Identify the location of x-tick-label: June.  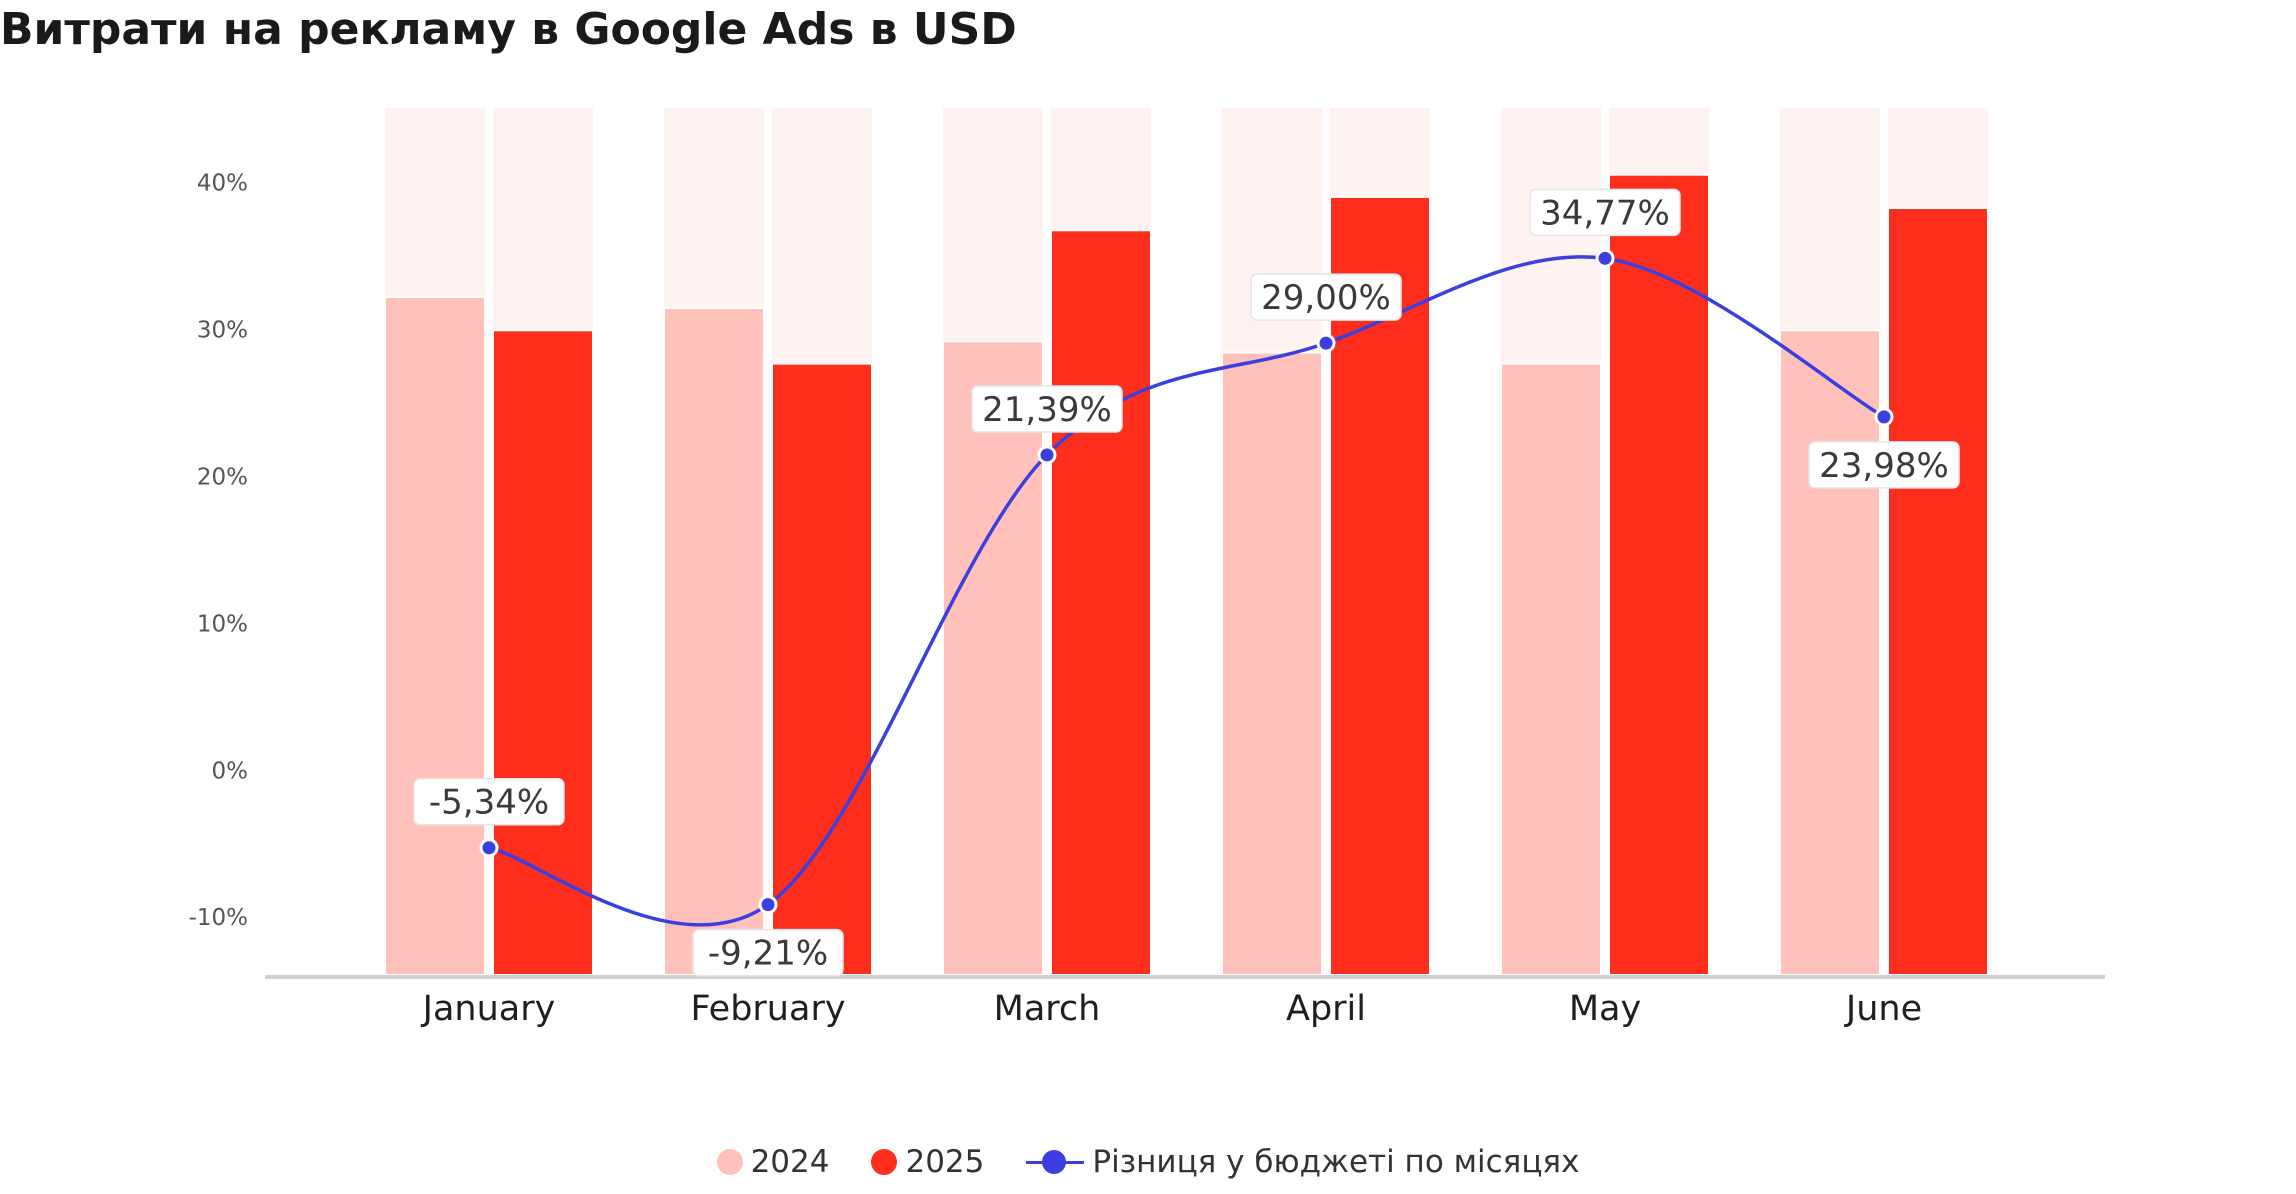
(1883, 1009).